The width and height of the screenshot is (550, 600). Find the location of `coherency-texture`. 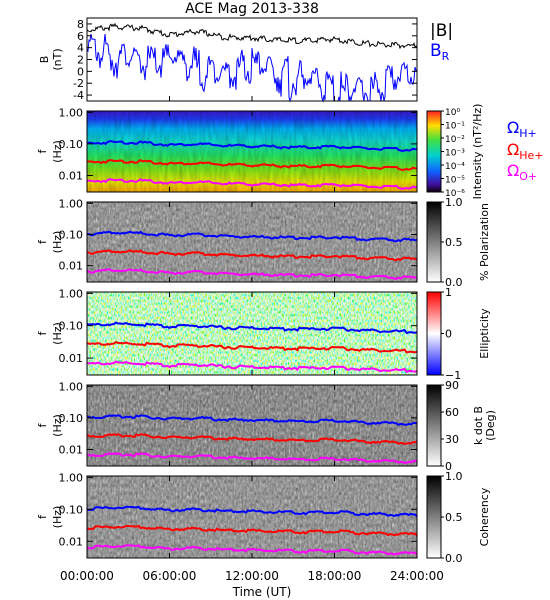

coherency-texture is located at coordinates (252, 517).